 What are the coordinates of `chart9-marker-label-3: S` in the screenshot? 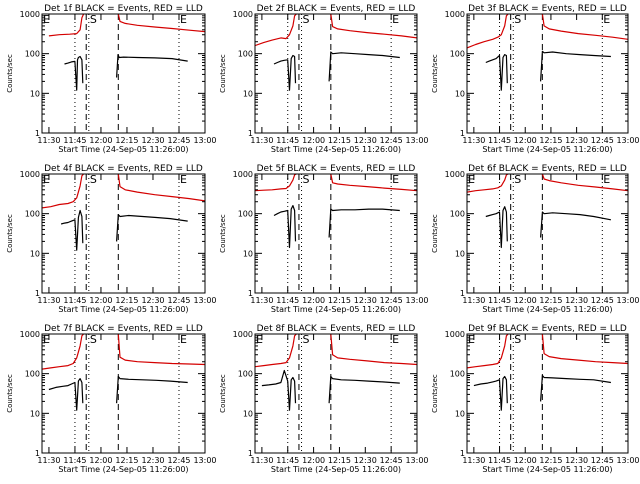 It's located at (517, 339).